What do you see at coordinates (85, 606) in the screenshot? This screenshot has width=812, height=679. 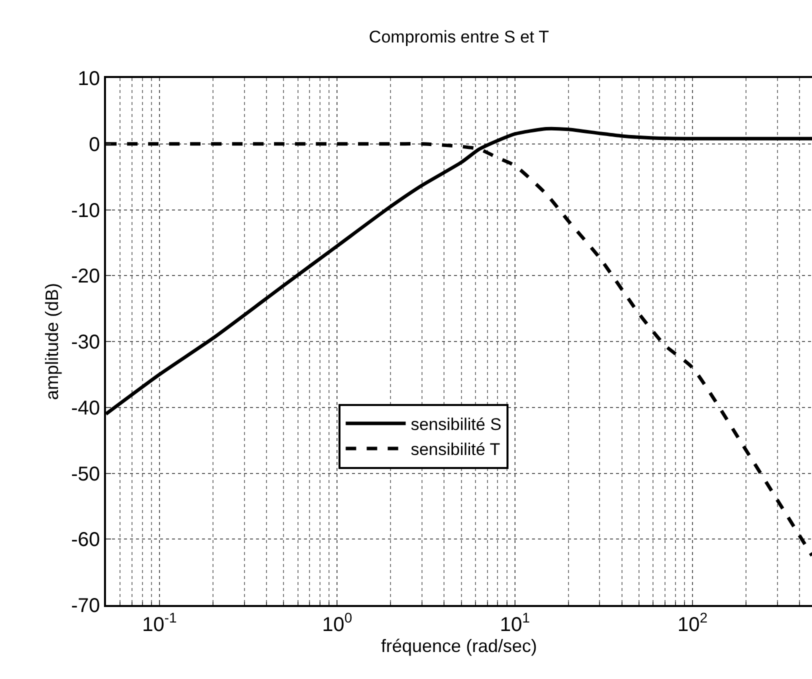 I see `y-tick-label: -70` at bounding box center [85, 606].